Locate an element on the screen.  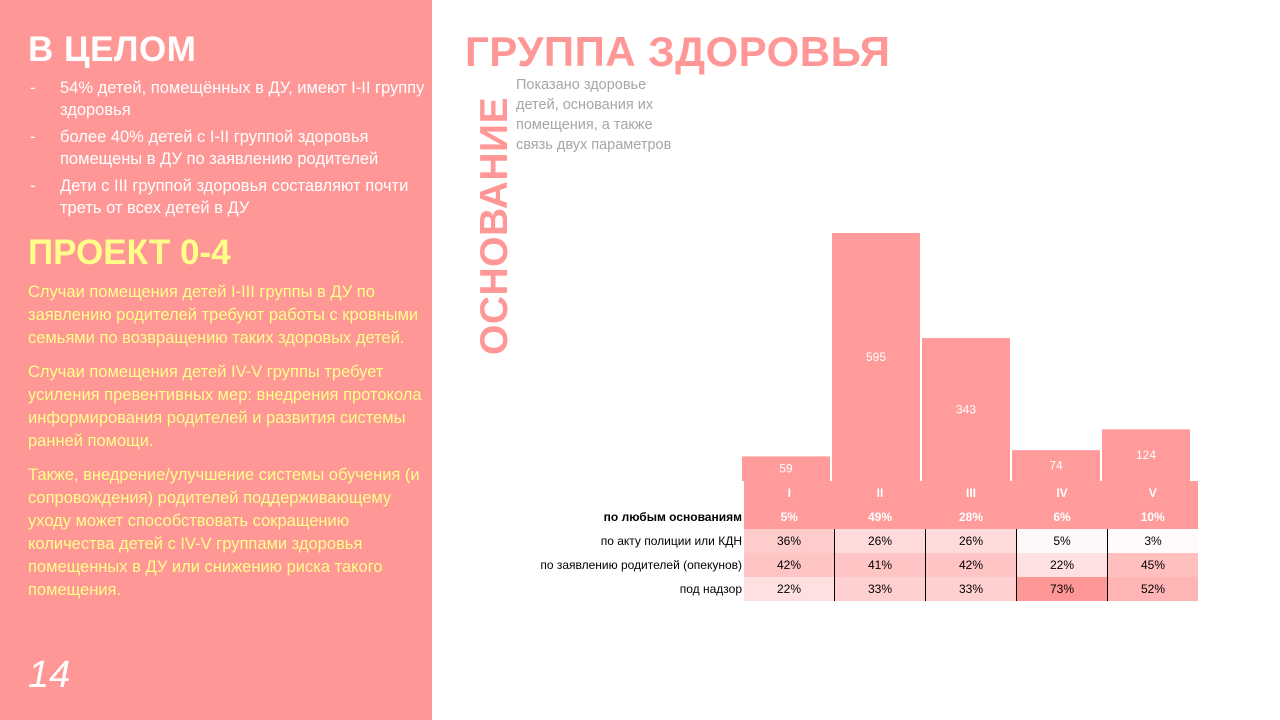
table-cell: 6% is located at coordinates (1062, 517).